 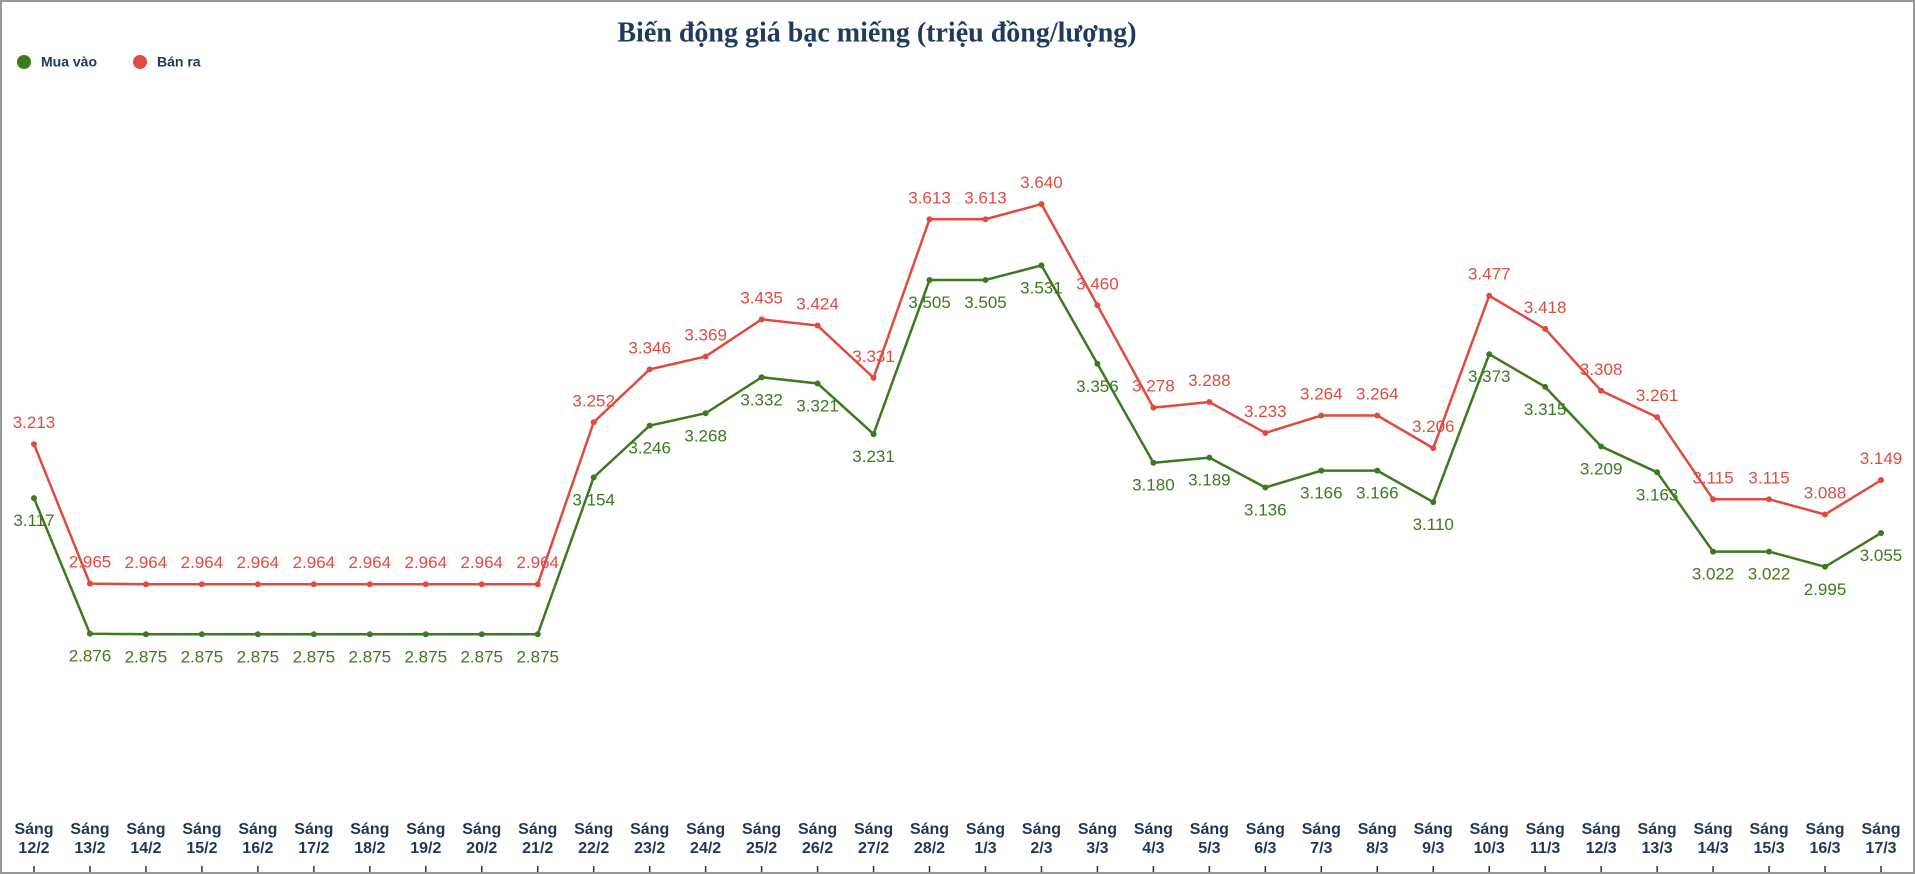 I want to click on data-label: 3.424, so click(x=817, y=304).